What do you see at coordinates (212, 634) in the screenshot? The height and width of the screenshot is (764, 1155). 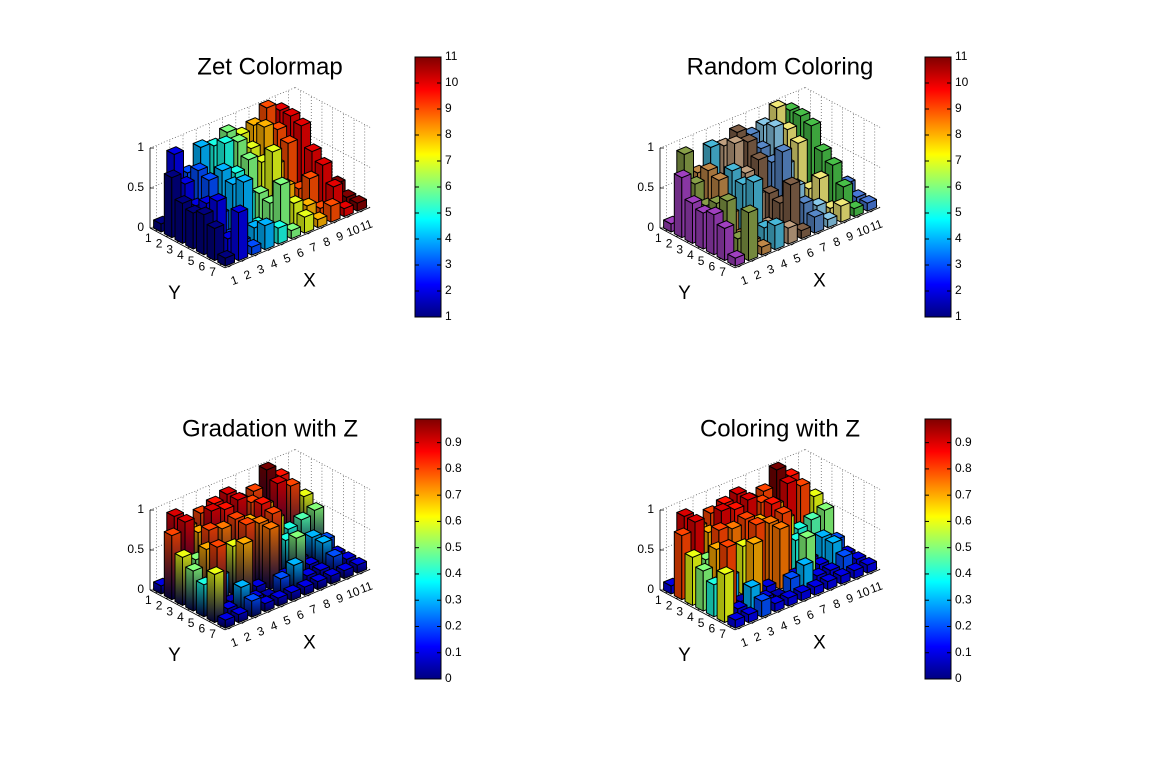 I see `y-tick-label: 7` at bounding box center [212, 634].